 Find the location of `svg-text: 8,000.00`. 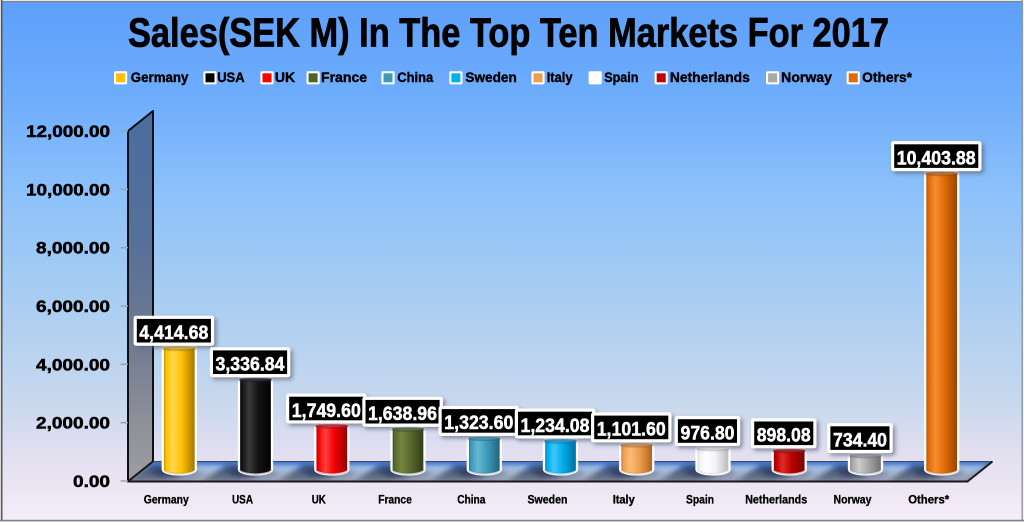

svg-text: 8,000.00 is located at coordinates (73, 249).